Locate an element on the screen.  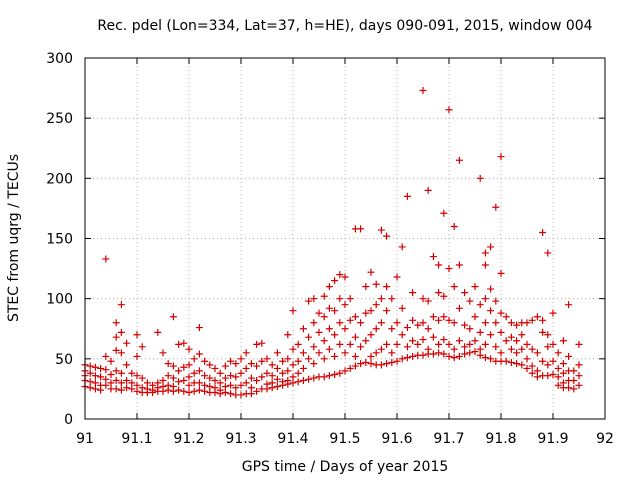
x-tick-label: 91 is located at coordinates (85, 439).